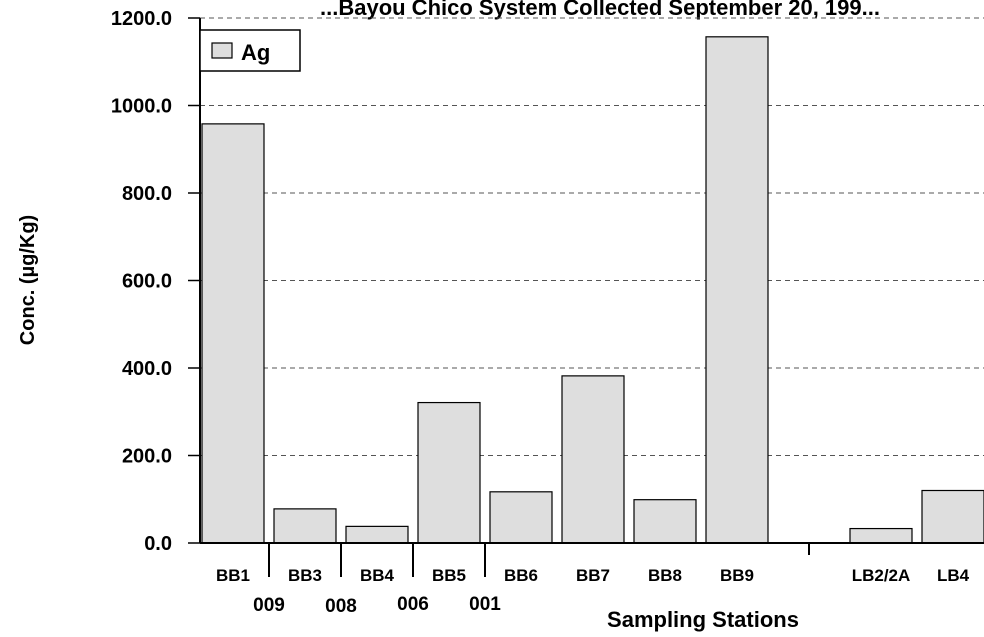 Image resolution: width=984 pixels, height=637 pixels. Describe the element at coordinates (341, 606) in the screenshot. I see `secondary-label: 008` at that location.